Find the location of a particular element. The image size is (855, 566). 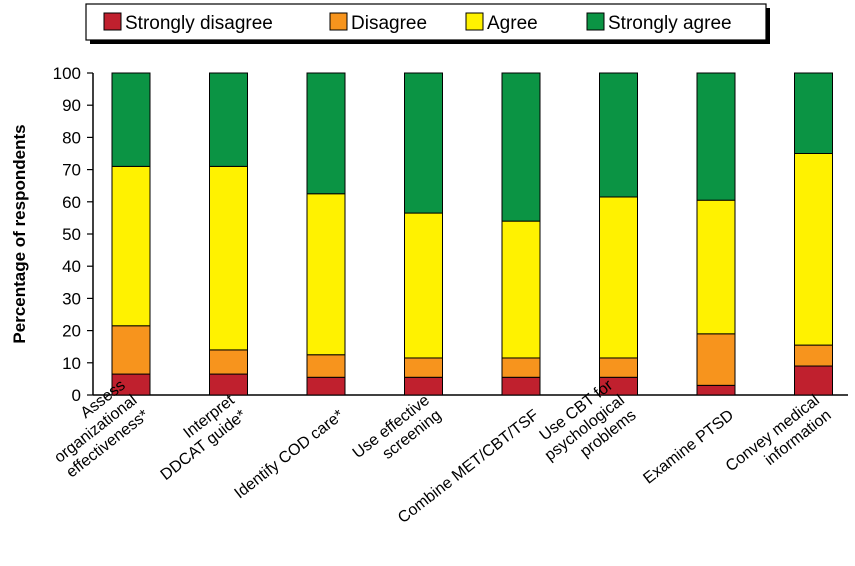

y-tick-label: 70 is located at coordinates (71, 170).